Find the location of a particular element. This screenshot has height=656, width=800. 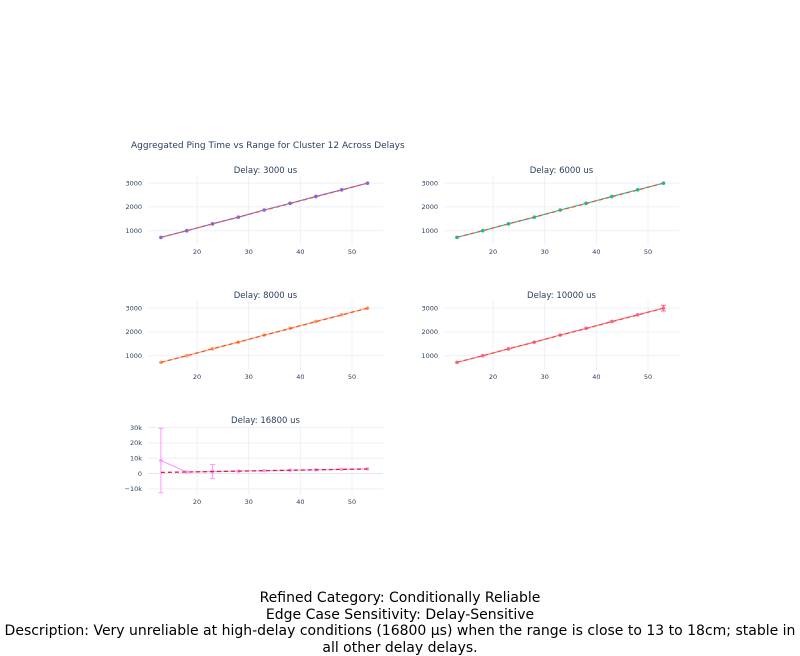

subplot-4: Delay: 10000 us 20 30 40 50 1000 2000 3000 is located at coordinates (550, 336).